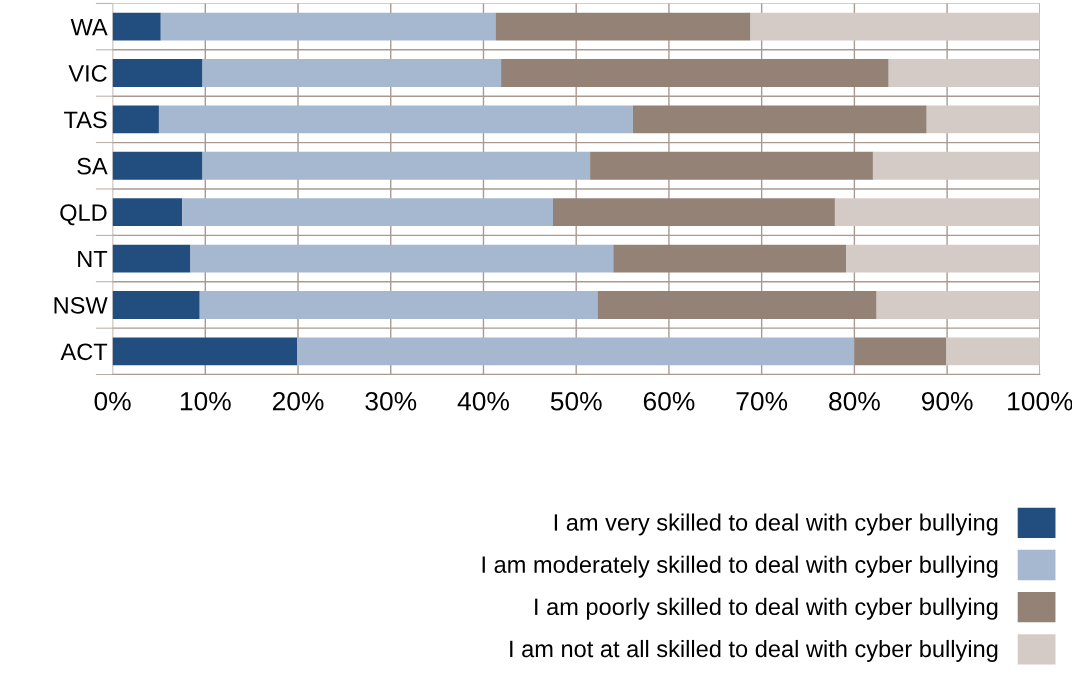 The width and height of the screenshot is (1072, 681). Describe the element at coordinates (576, 401) in the screenshot. I see `x-tick-label: 50%` at that location.